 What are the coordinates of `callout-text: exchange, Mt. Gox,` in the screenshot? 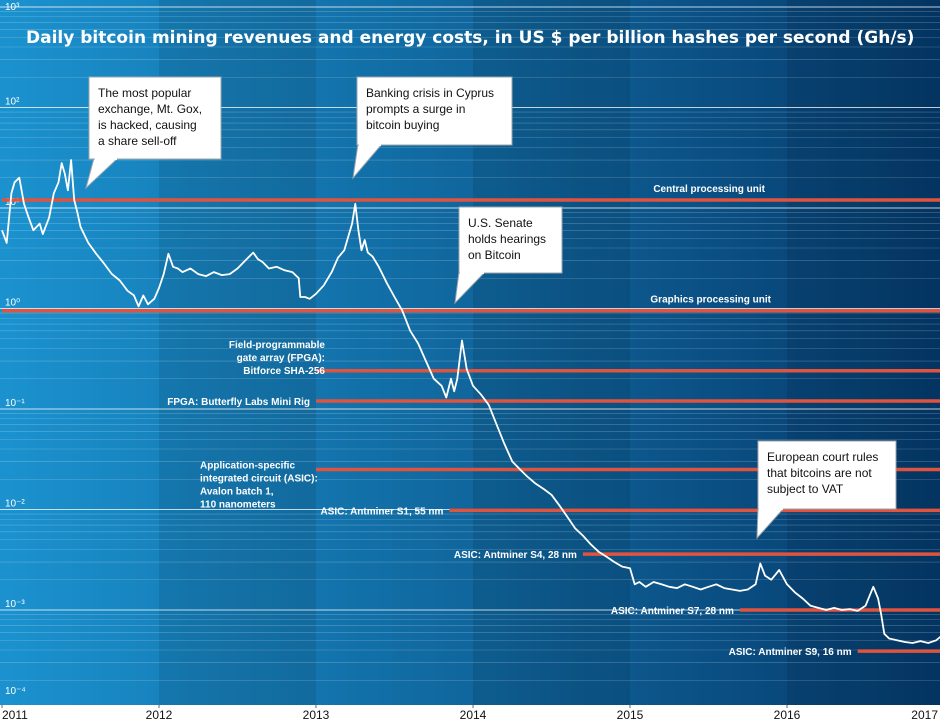 It's located at (150, 109).